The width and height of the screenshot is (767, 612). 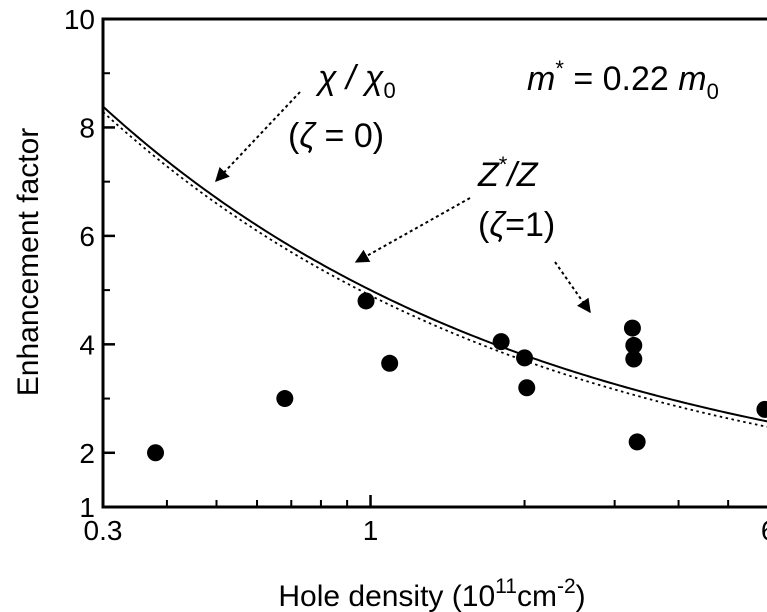 What do you see at coordinates (87, 236) in the screenshot?
I see `y-tick-label: 6` at bounding box center [87, 236].